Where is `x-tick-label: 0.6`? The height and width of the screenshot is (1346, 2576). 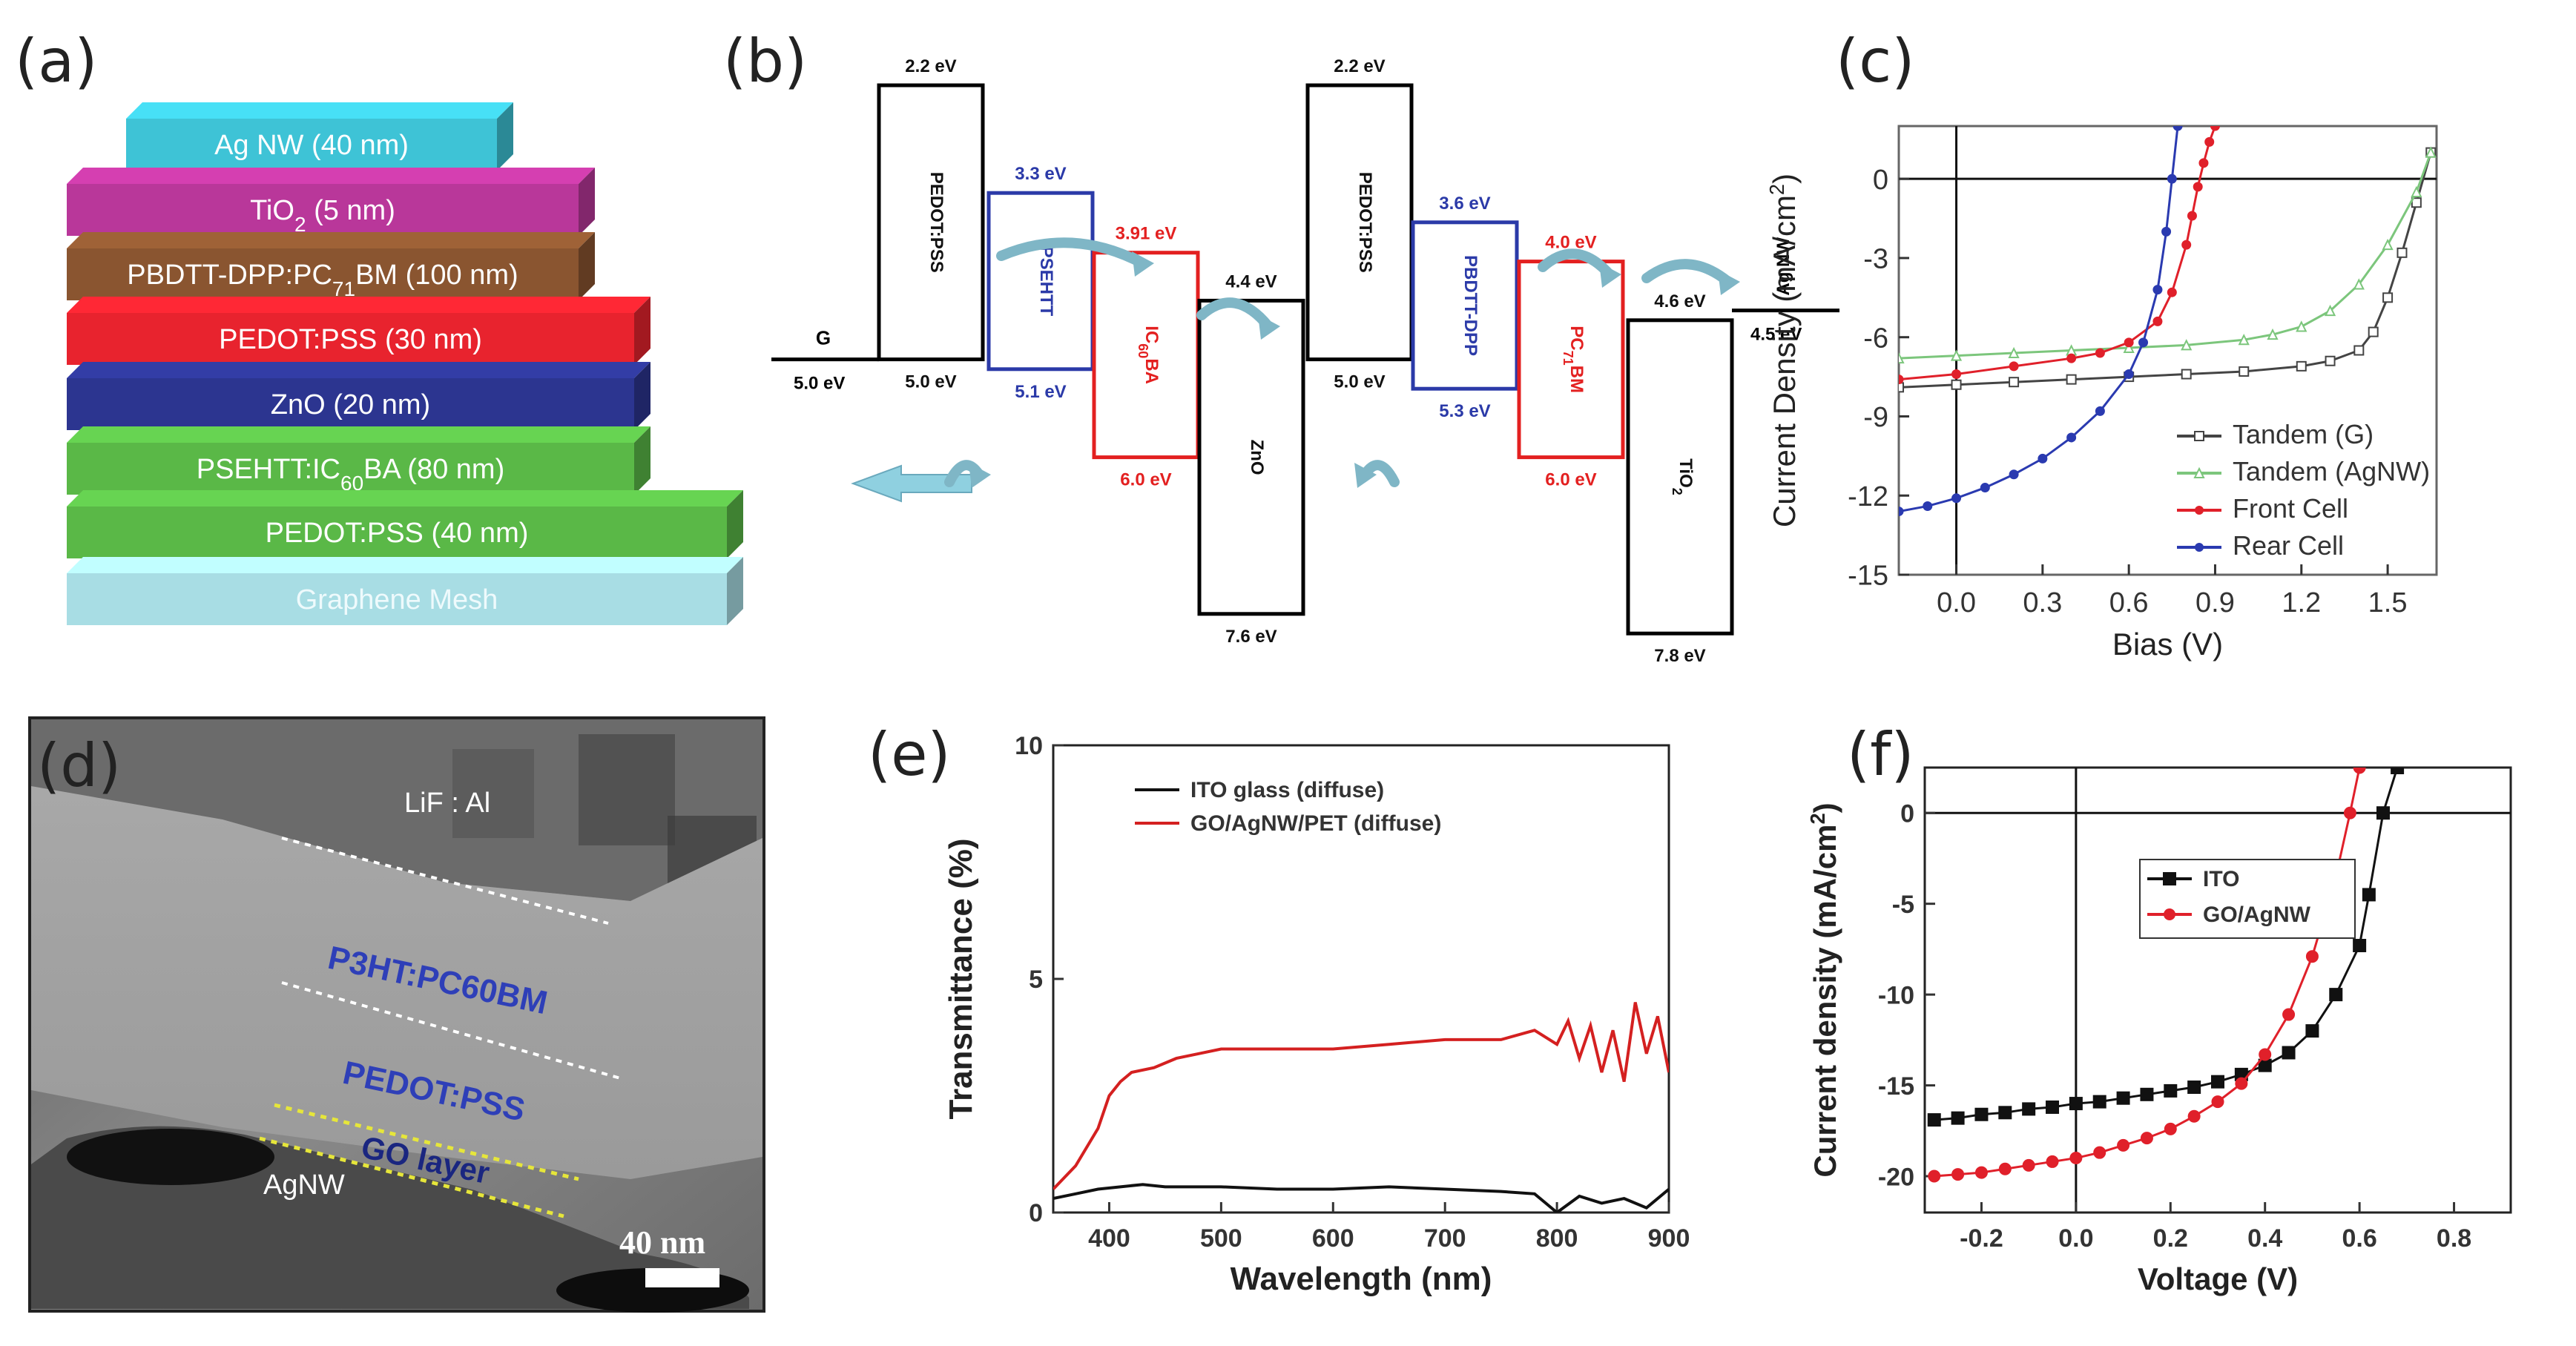 x-tick-label: 0.6 is located at coordinates (2129, 603).